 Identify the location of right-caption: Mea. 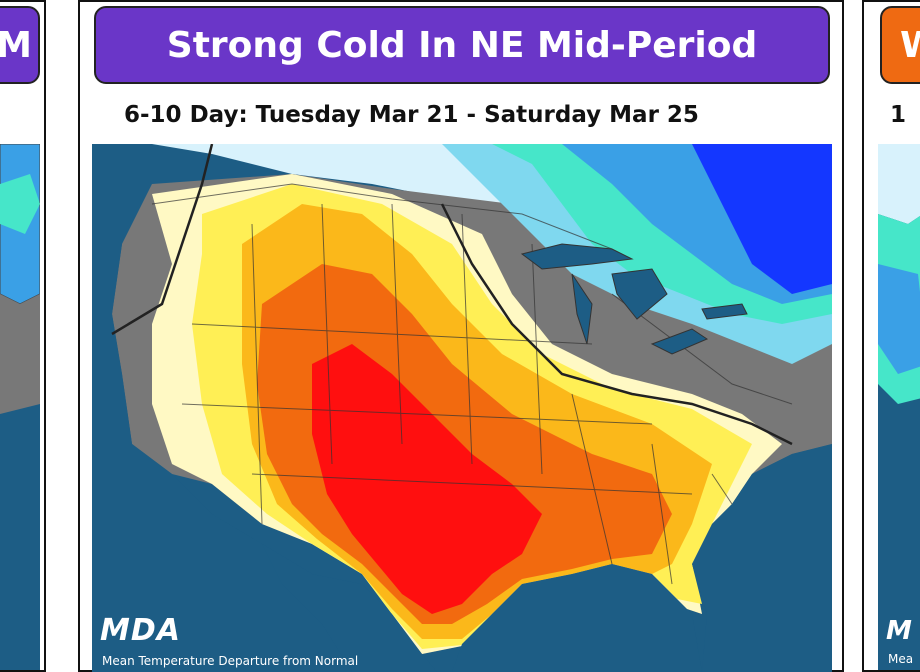
(901, 659).